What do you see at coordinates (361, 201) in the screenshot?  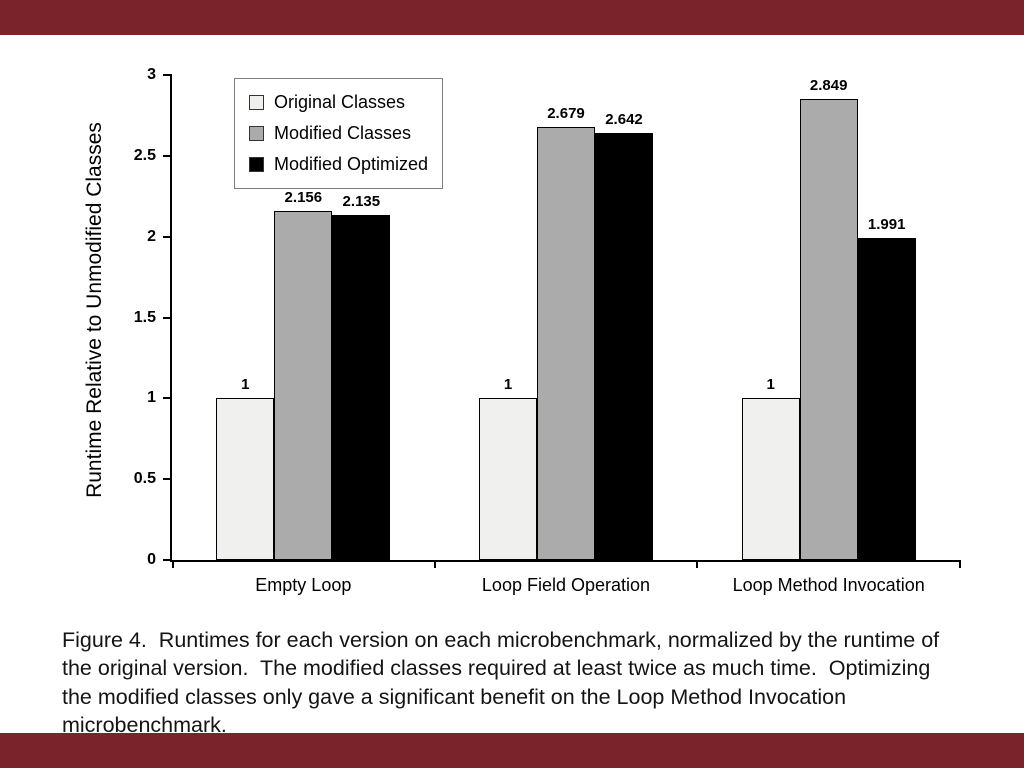 I see `bar-value-label: 2.135` at bounding box center [361, 201].